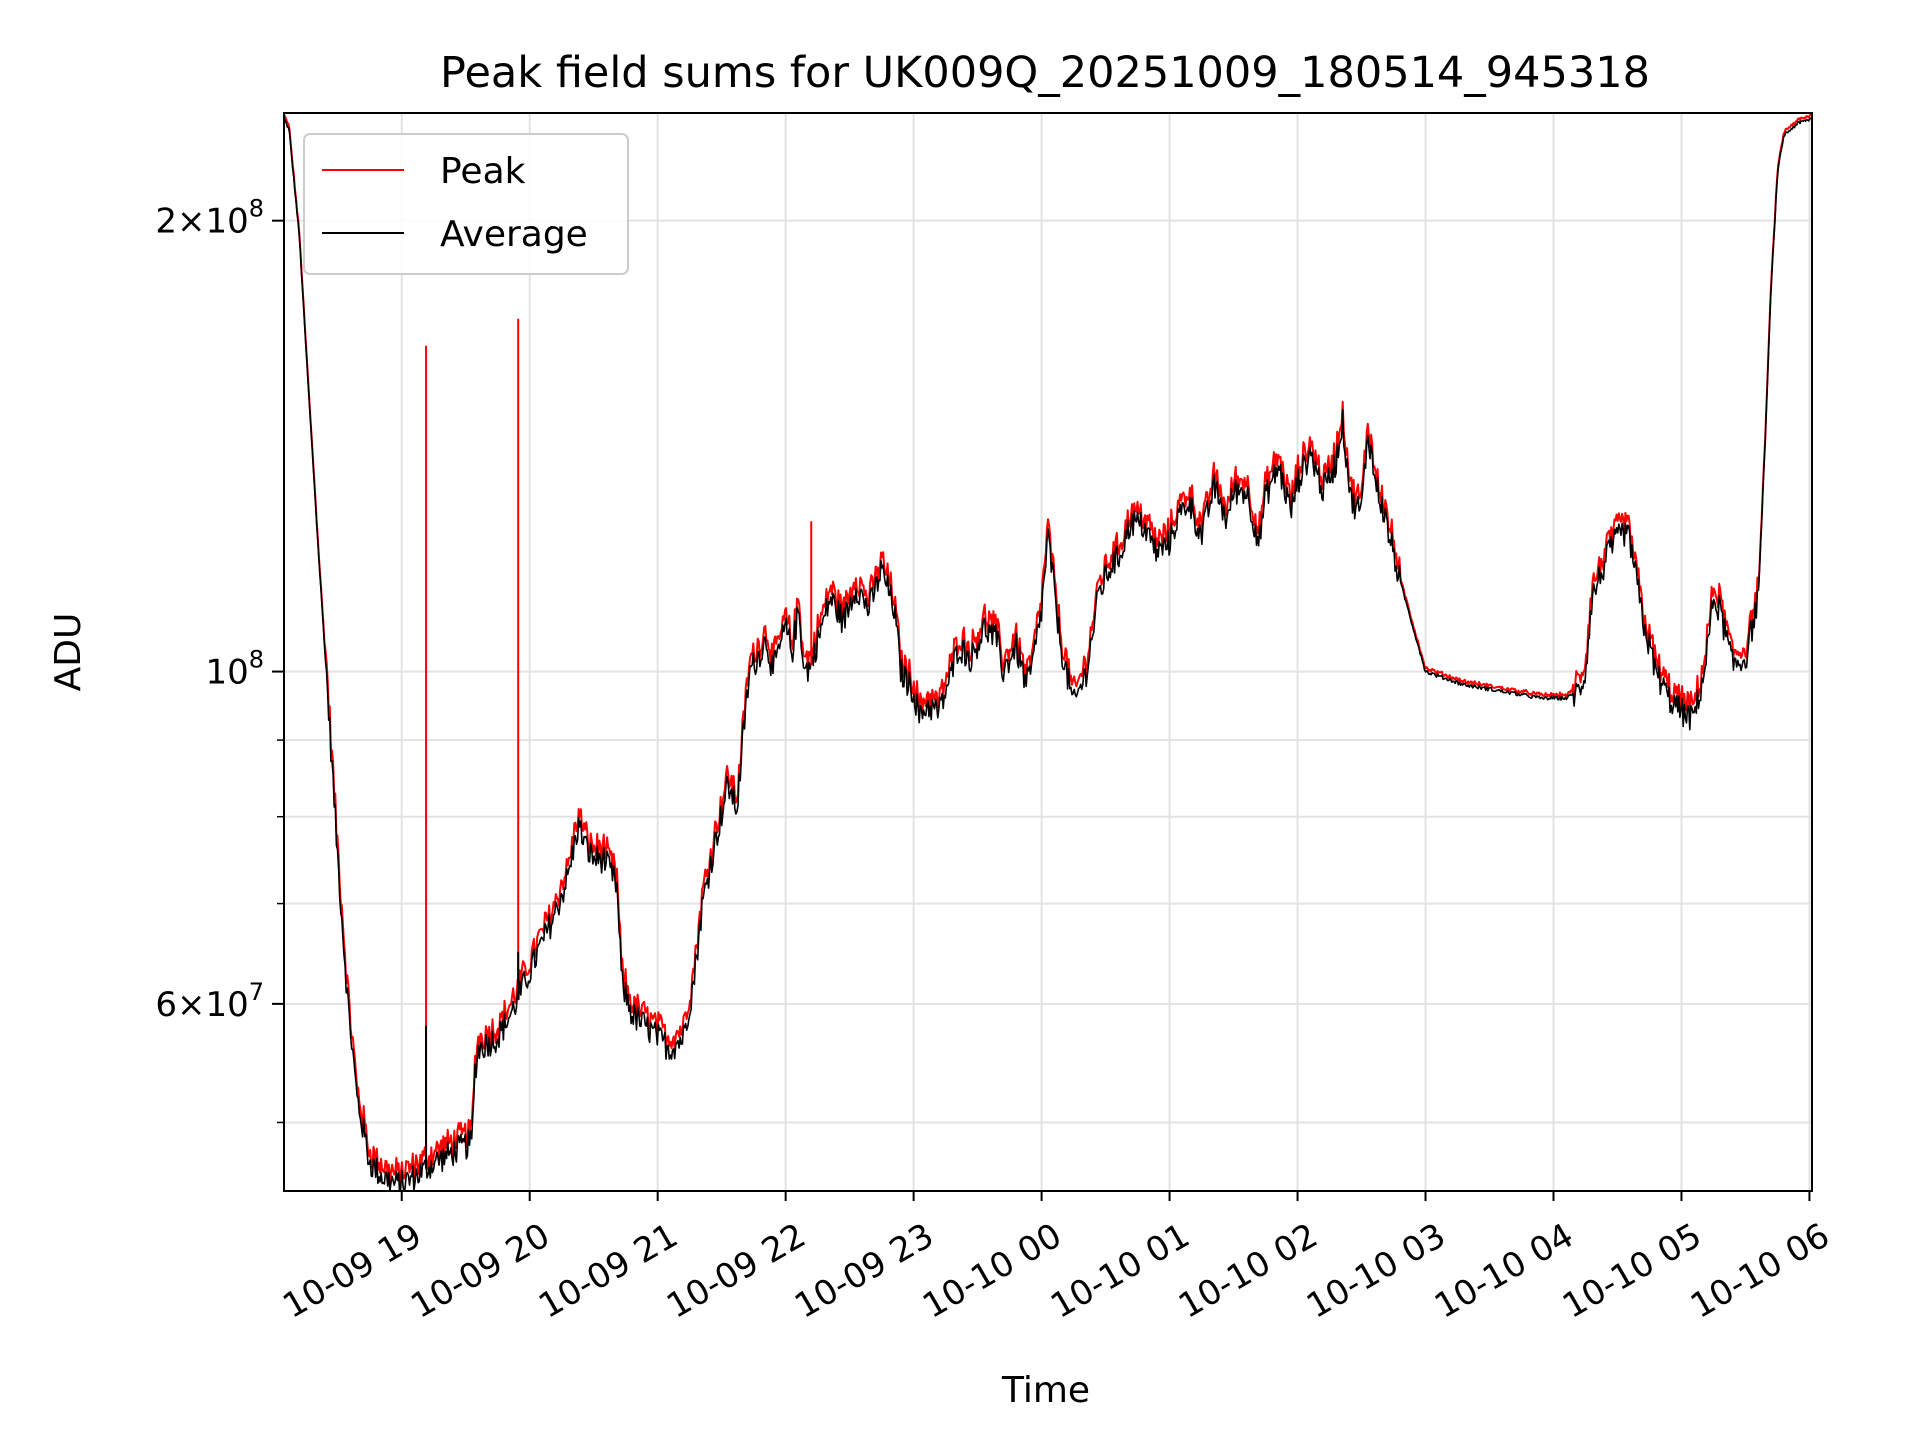  What do you see at coordinates (619, 743) in the screenshot?
I see `spike-marks` at bounding box center [619, 743].